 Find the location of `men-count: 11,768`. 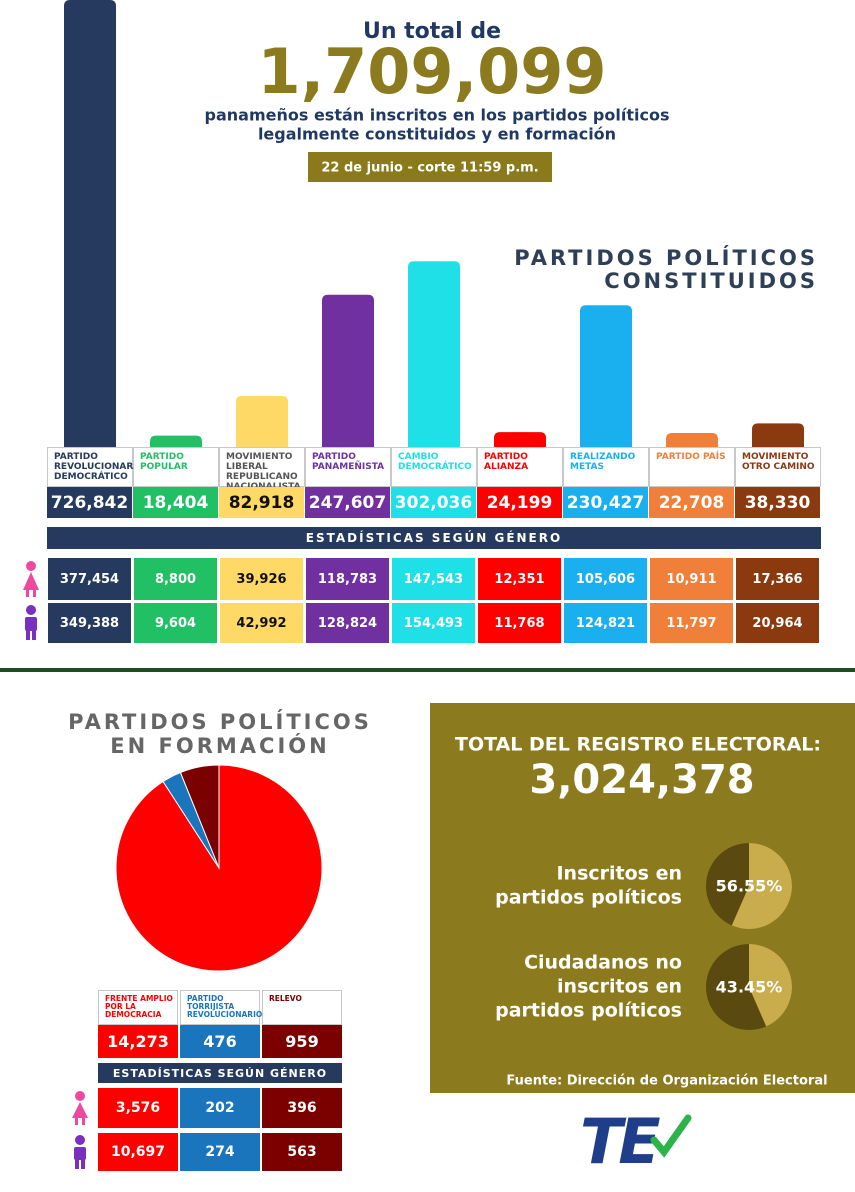

men-count: 11,768 is located at coordinates (519, 623).